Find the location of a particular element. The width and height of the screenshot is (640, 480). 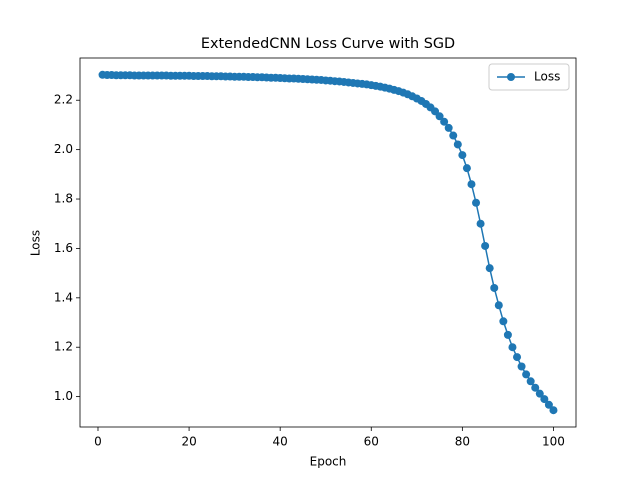

x-tick-label: 40 is located at coordinates (280, 442).